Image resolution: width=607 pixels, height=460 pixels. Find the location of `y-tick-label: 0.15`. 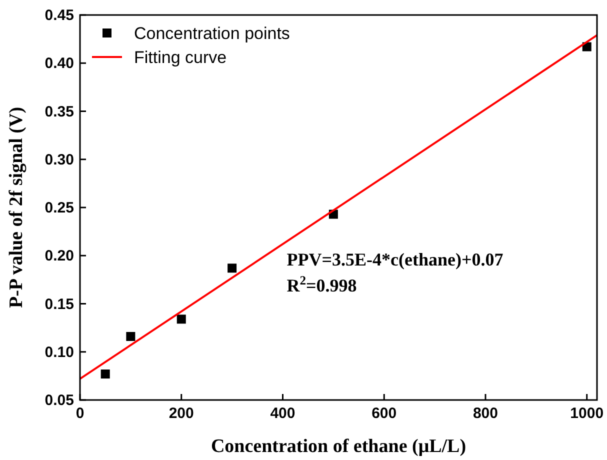

y-tick-label: 0.15 is located at coordinates (59, 304).